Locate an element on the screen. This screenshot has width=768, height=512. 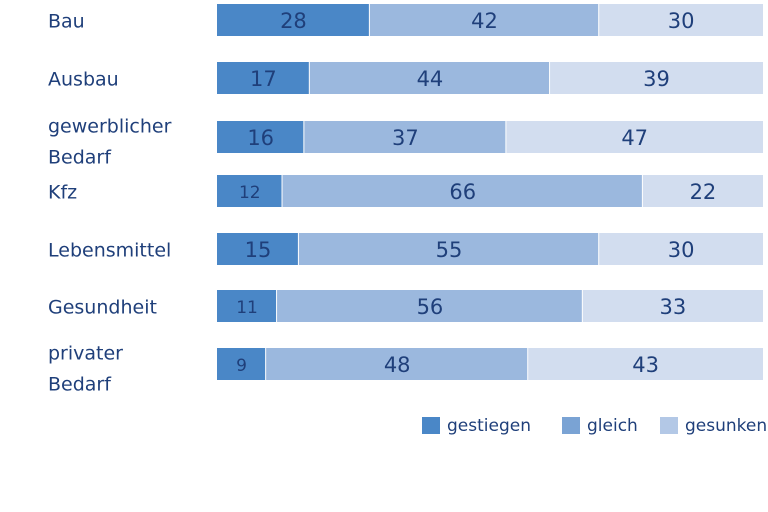
data-label: 11 is located at coordinates (247, 308).